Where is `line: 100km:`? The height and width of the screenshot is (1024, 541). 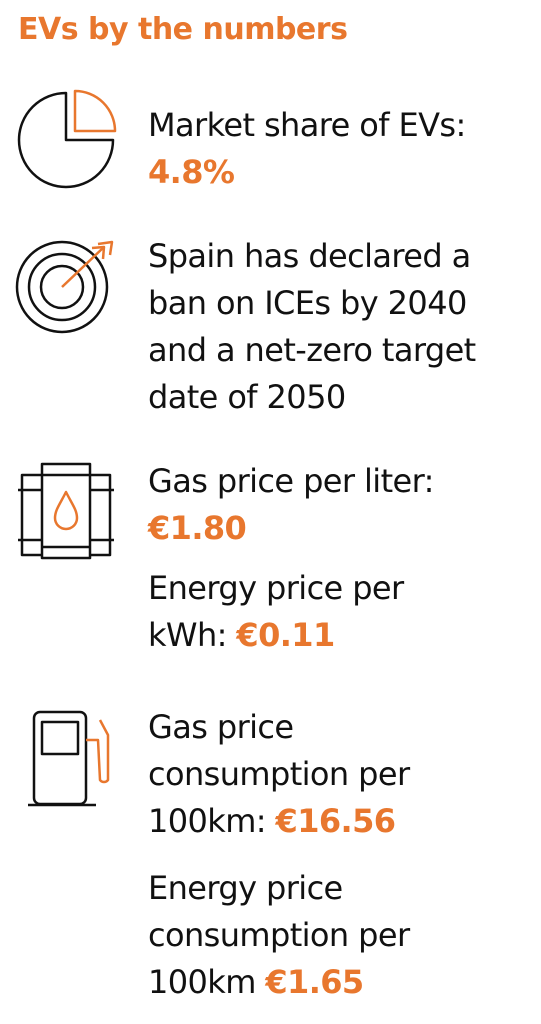 line: 100km: is located at coordinates (207, 821).